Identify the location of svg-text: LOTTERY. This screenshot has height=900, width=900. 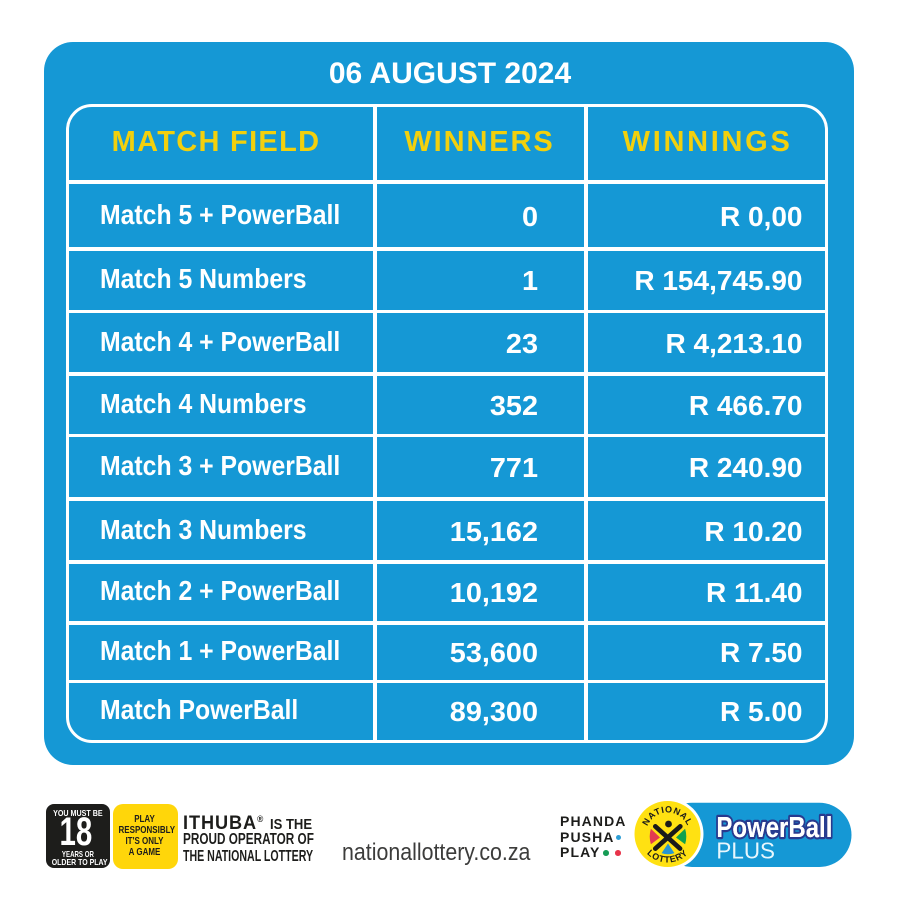
(667, 856).